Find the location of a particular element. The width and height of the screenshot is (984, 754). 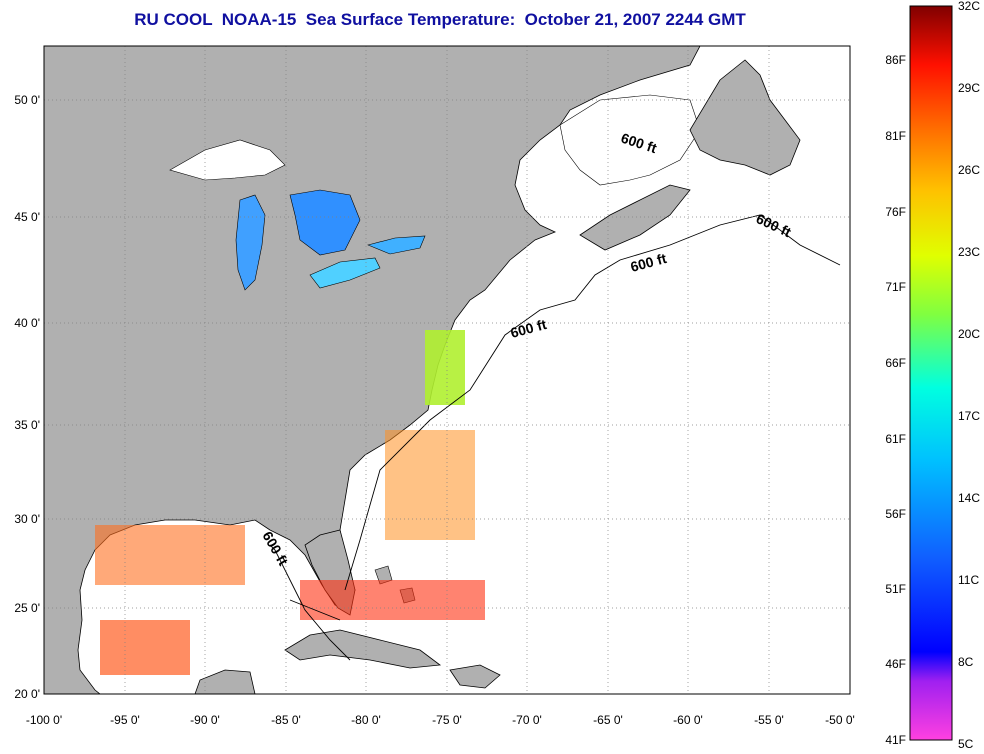

lake-superior is located at coordinates (227, 160).